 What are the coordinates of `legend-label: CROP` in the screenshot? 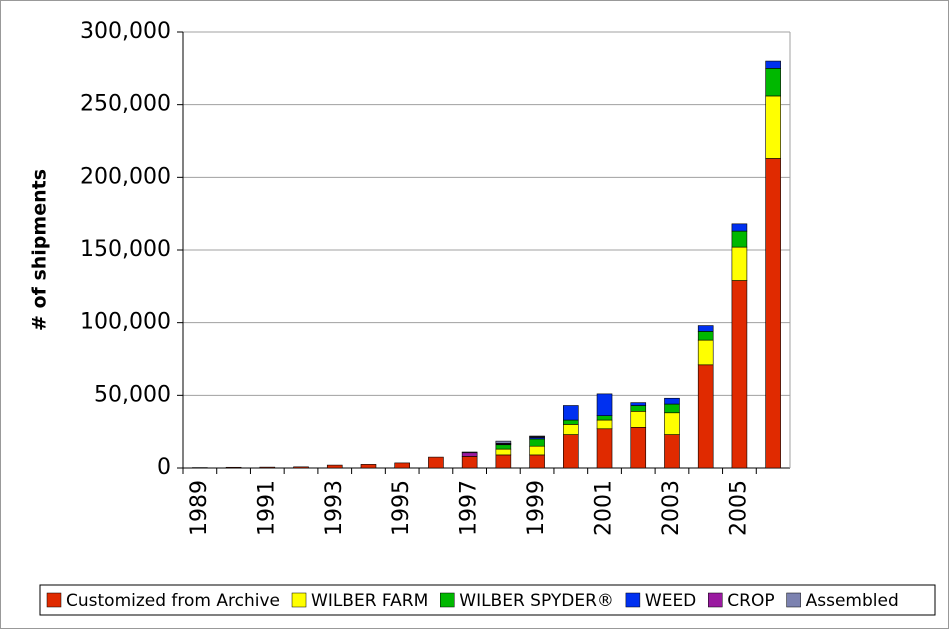 It's located at (750, 601).